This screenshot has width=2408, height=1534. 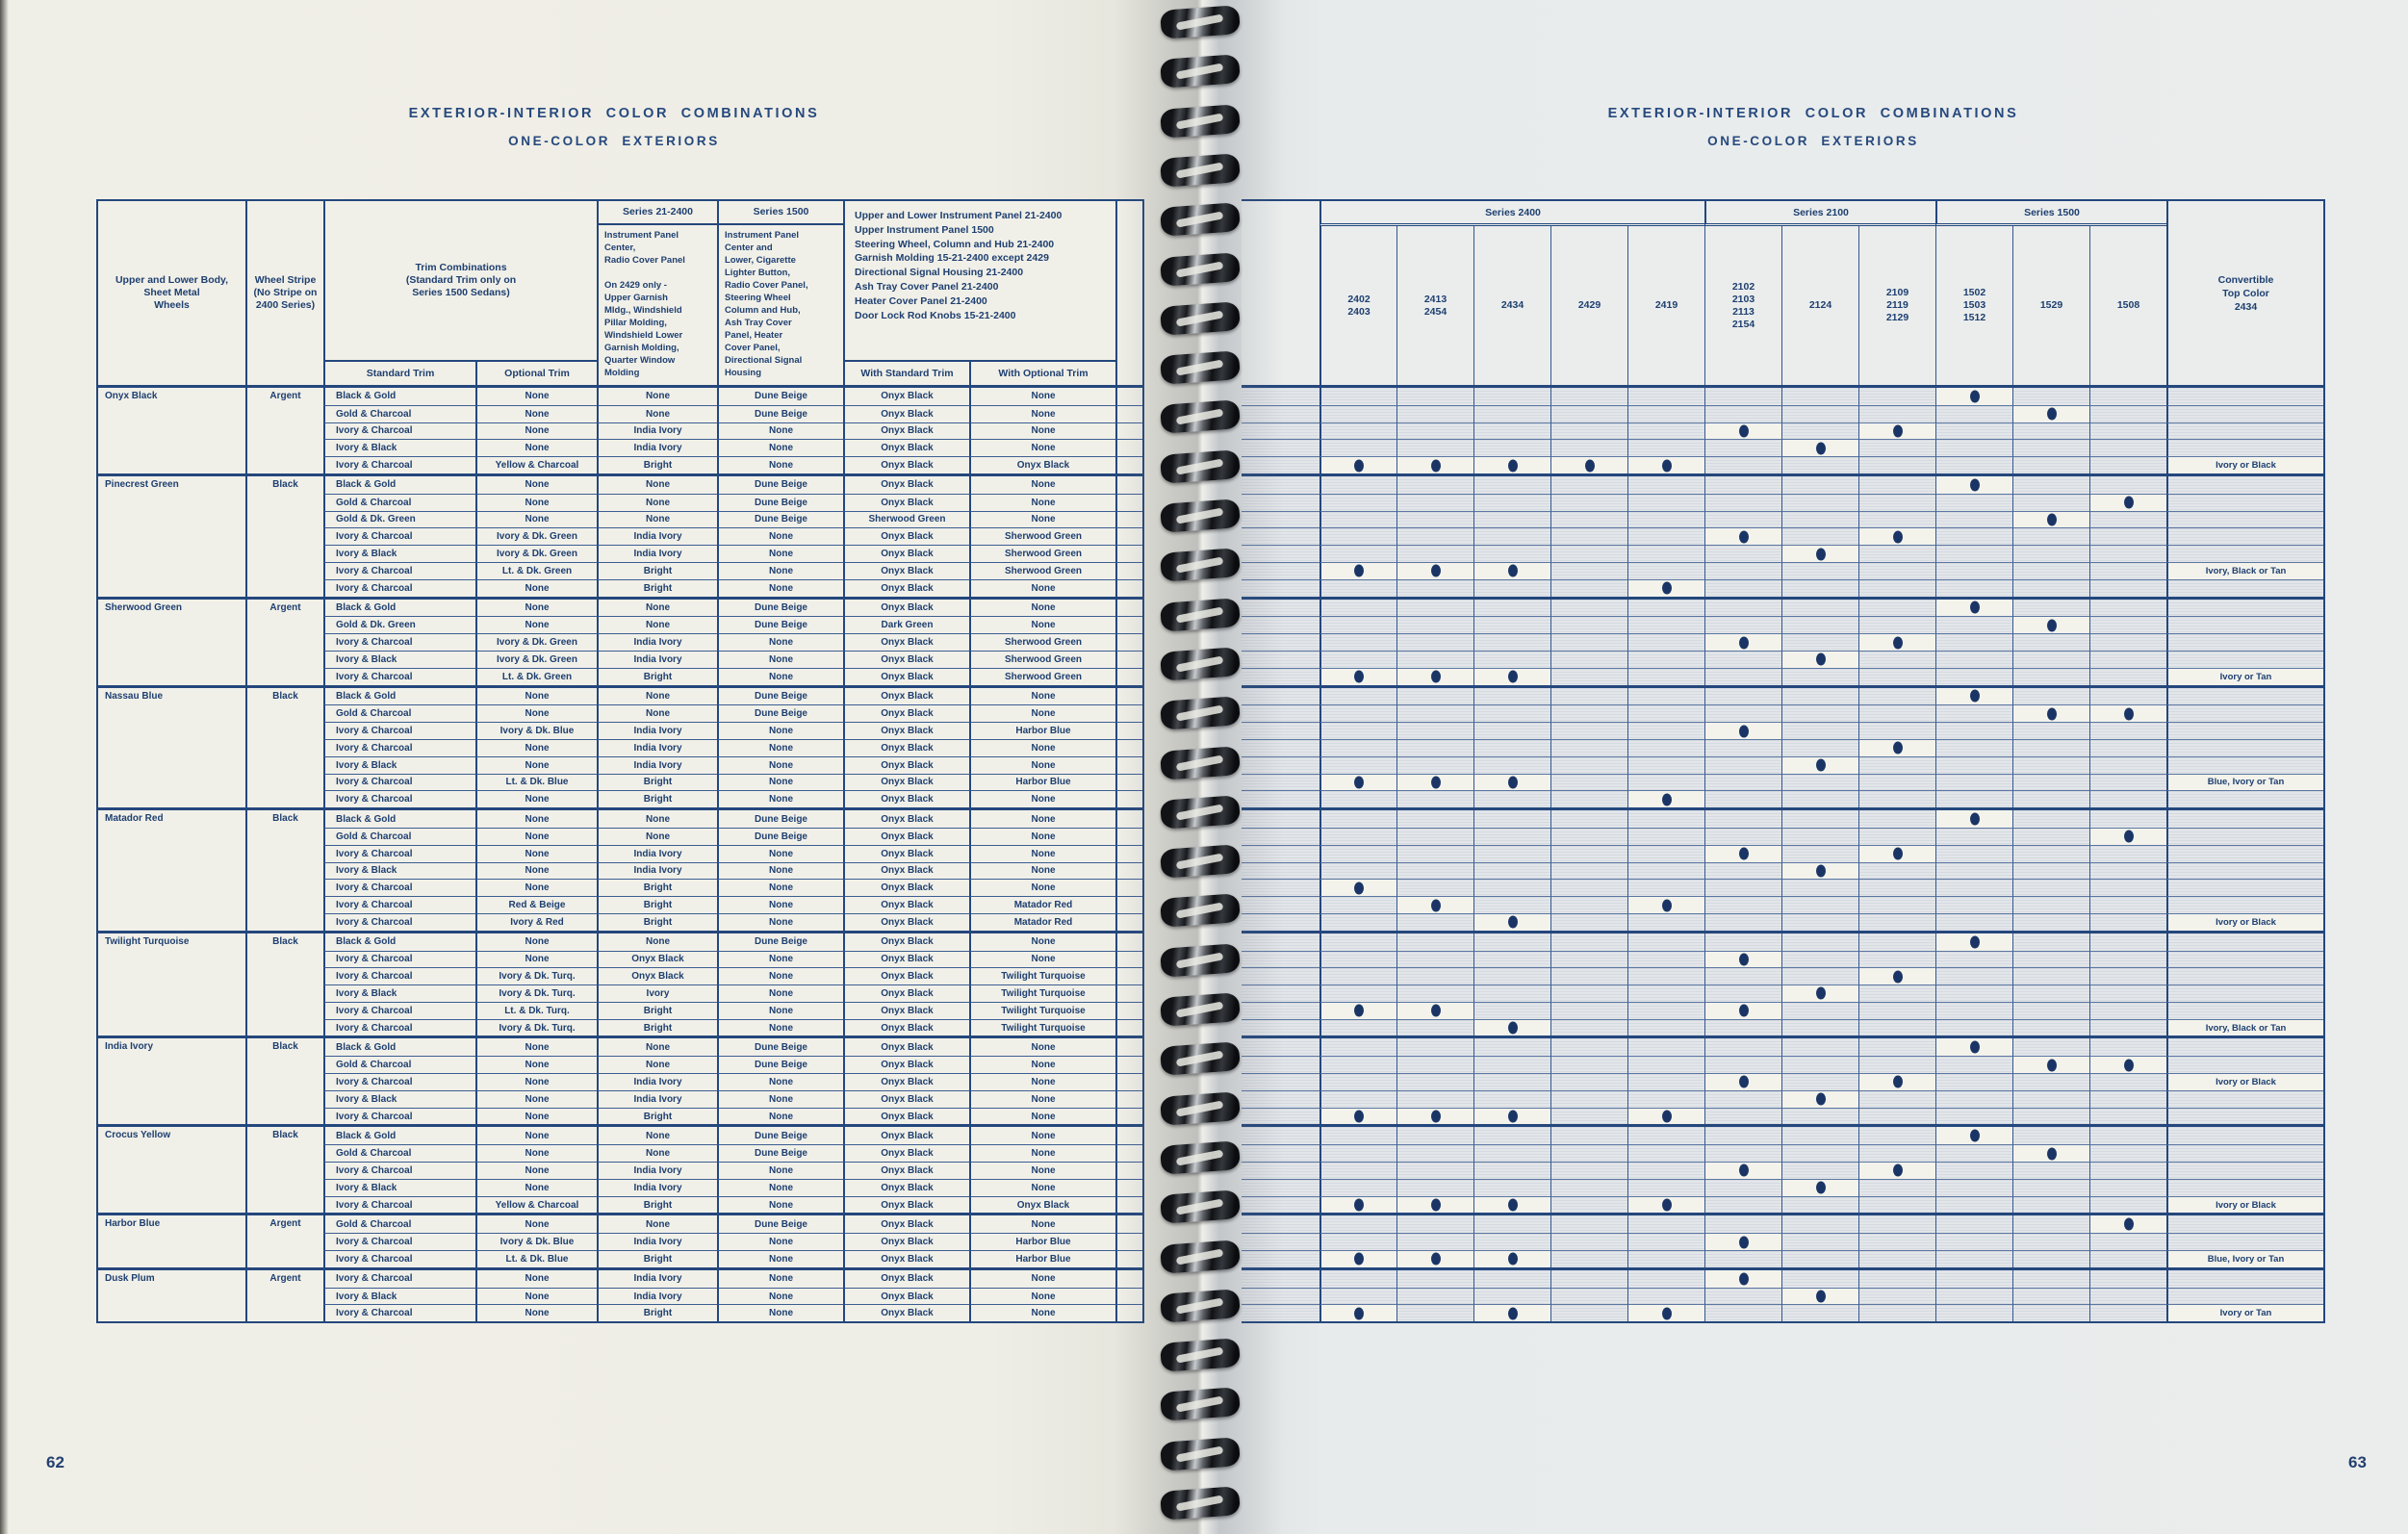 I want to click on header-model-1508: 1508, so click(x=2127, y=305).